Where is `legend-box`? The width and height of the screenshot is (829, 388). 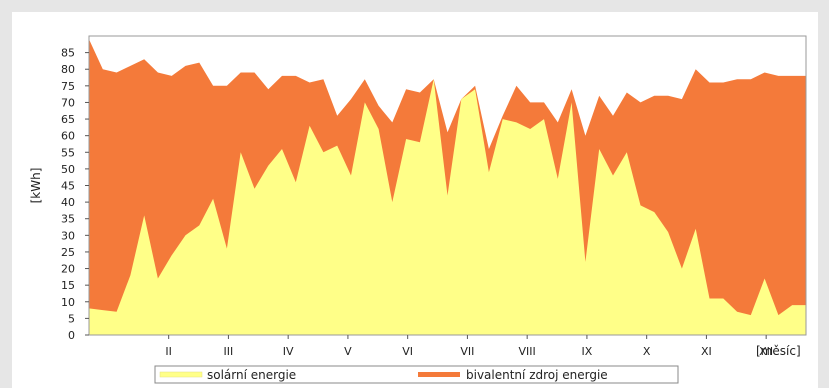 legend-box is located at coordinates (416, 374).